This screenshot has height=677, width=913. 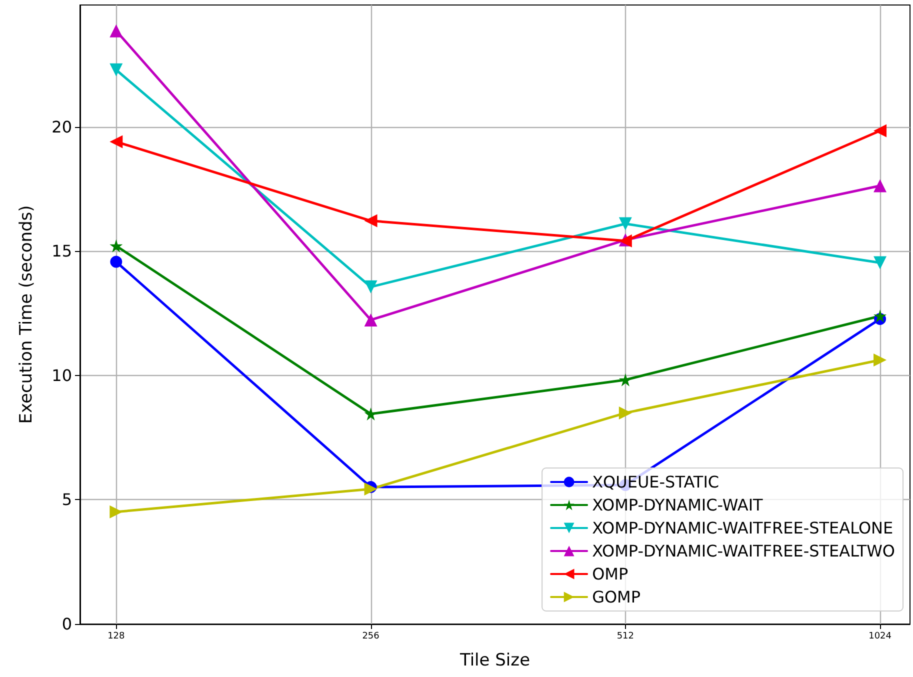 What do you see at coordinates (117, 637) in the screenshot?
I see `x-tick-label: 128` at bounding box center [117, 637].